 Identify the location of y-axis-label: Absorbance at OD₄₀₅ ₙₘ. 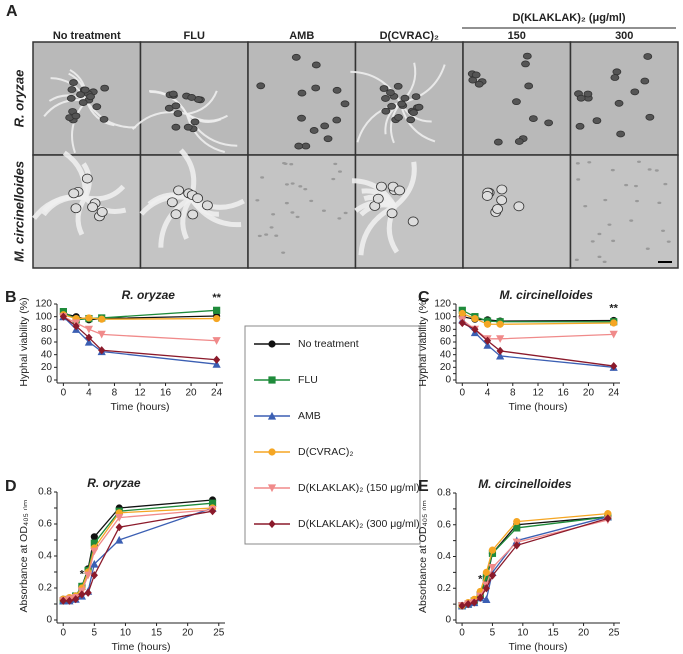
(24, 555).